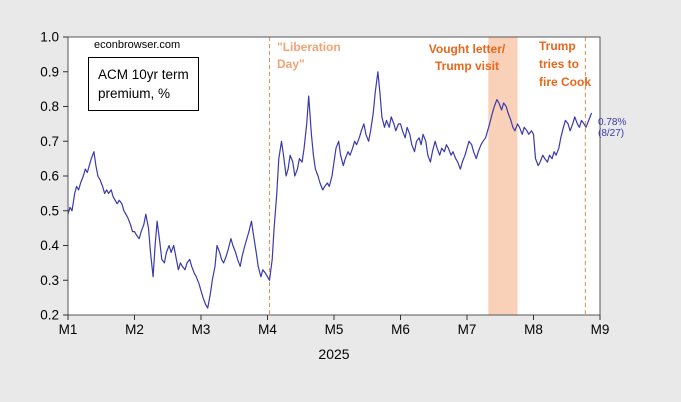  I want to click on svg-text: M5, so click(334, 329).